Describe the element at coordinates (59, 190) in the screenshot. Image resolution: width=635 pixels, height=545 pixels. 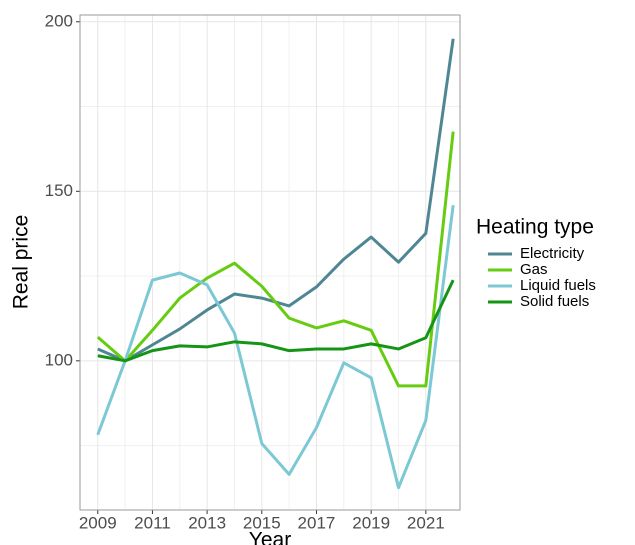
I see `y-tick-label: 150` at that location.